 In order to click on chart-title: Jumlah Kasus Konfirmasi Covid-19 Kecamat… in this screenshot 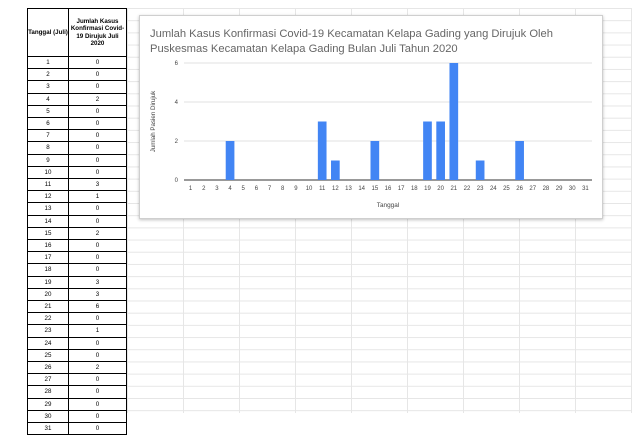, I will do `click(351, 41)`.